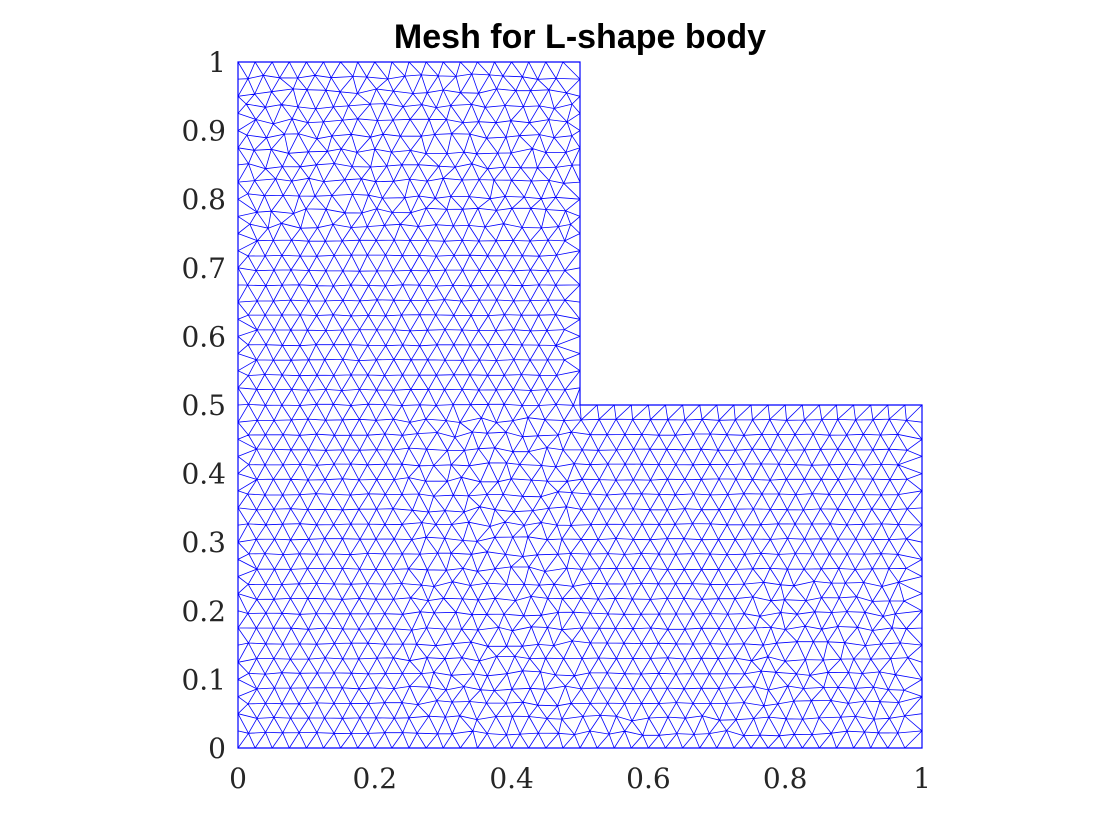  Describe the element at coordinates (203, 268) in the screenshot. I see `y-tick-label: 0.7` at that location.